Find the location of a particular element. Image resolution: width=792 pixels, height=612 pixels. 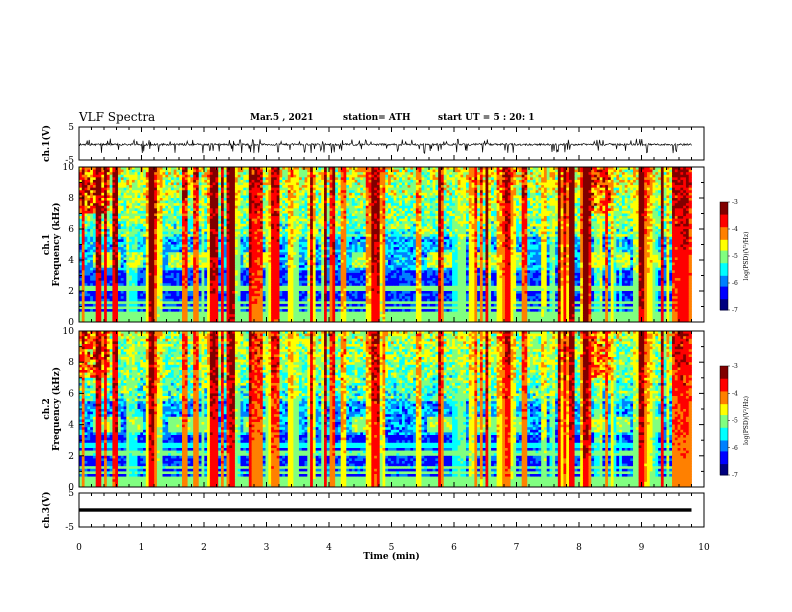

x-tick-label: 10 is located at coordinates (704, 548).